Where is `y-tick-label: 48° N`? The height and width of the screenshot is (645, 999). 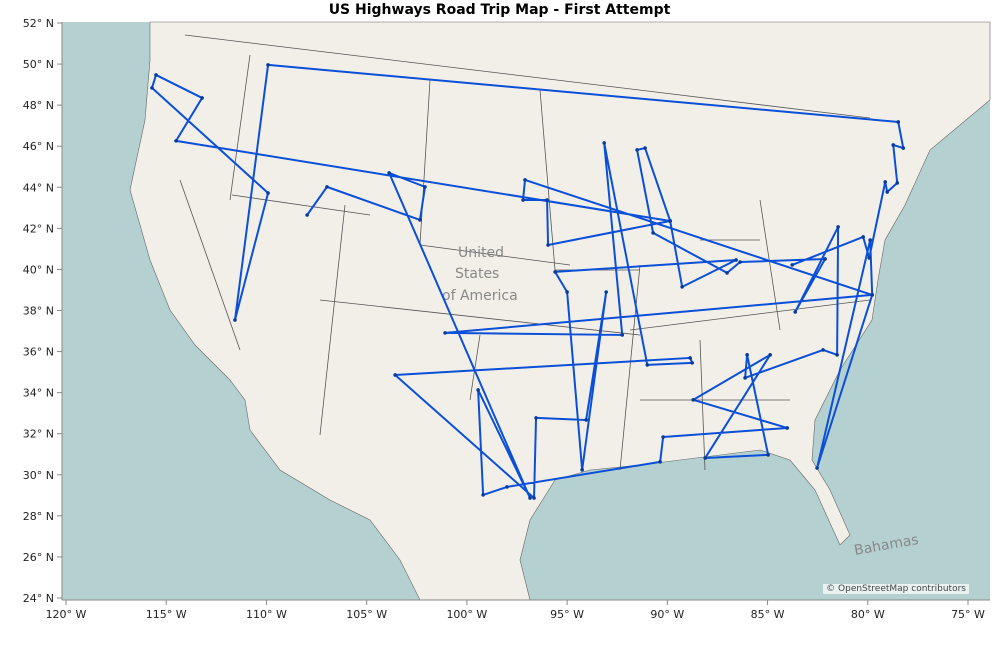 y-tick-label: 48° N is located at coordinates (38, 105).